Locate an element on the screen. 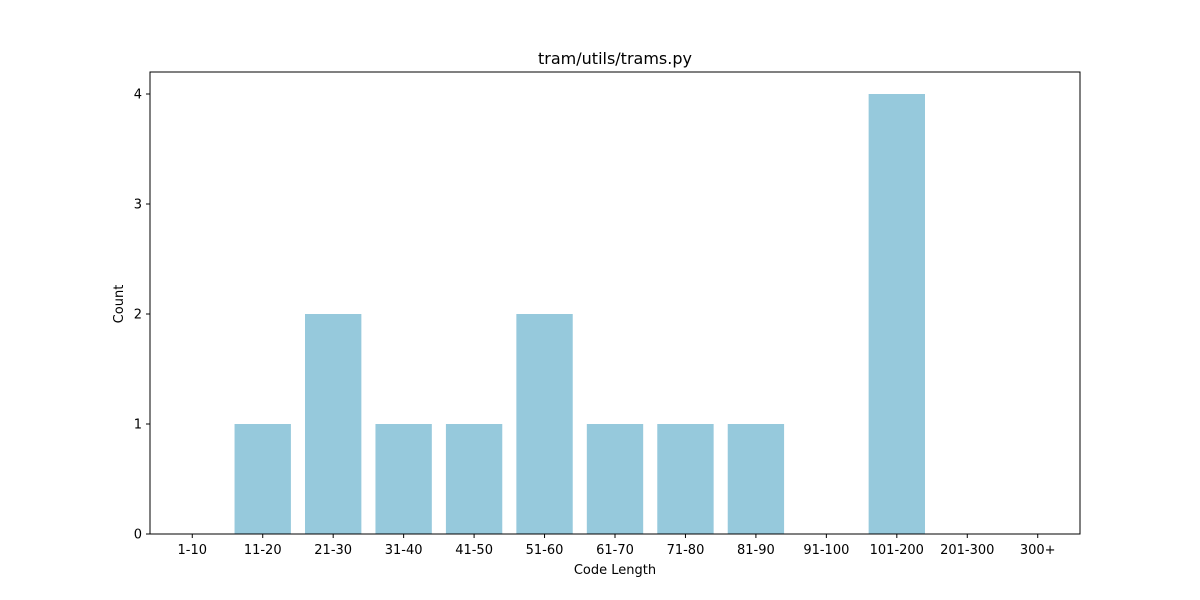 The width and height of the screenshot is (1200, 600). x-tick-label: 61-70 is located at coordinates (615, 550).